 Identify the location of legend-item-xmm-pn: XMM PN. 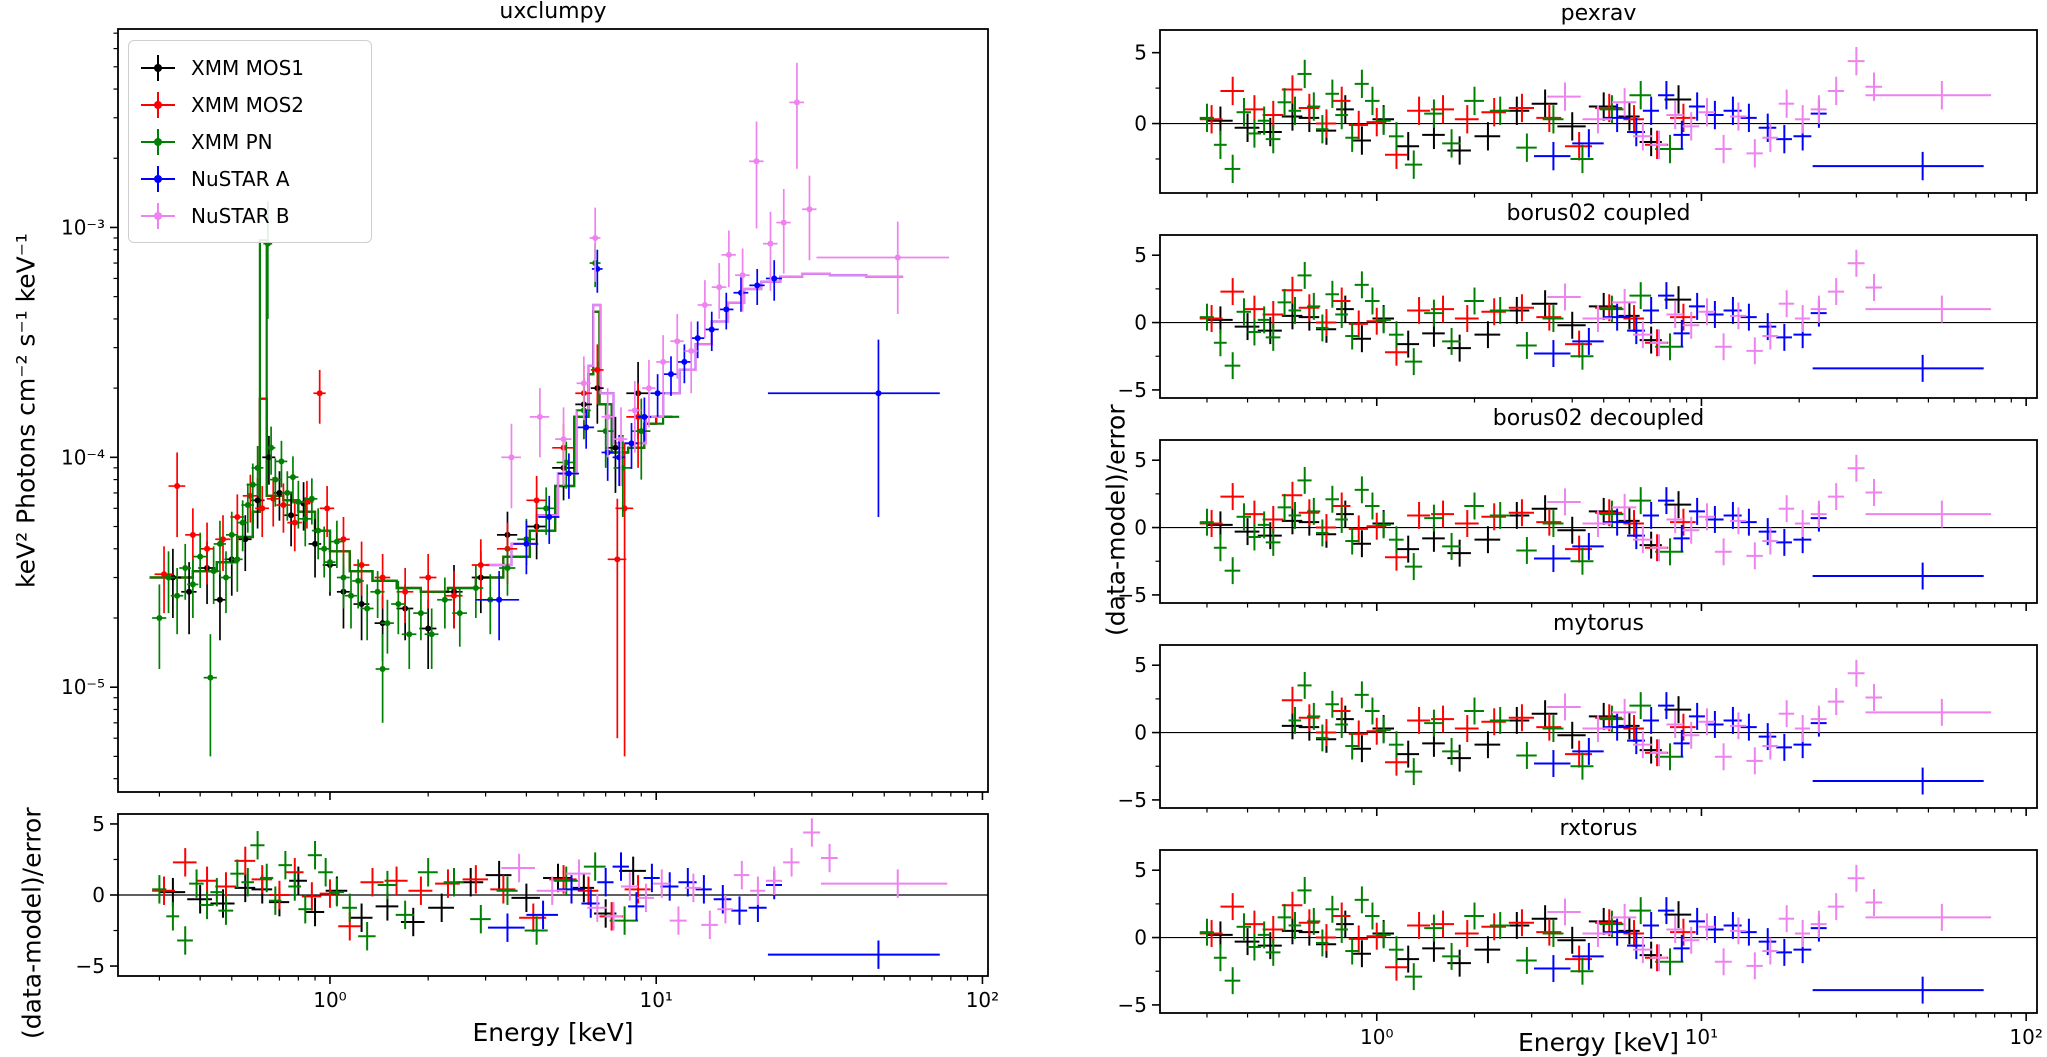
(250, 141).